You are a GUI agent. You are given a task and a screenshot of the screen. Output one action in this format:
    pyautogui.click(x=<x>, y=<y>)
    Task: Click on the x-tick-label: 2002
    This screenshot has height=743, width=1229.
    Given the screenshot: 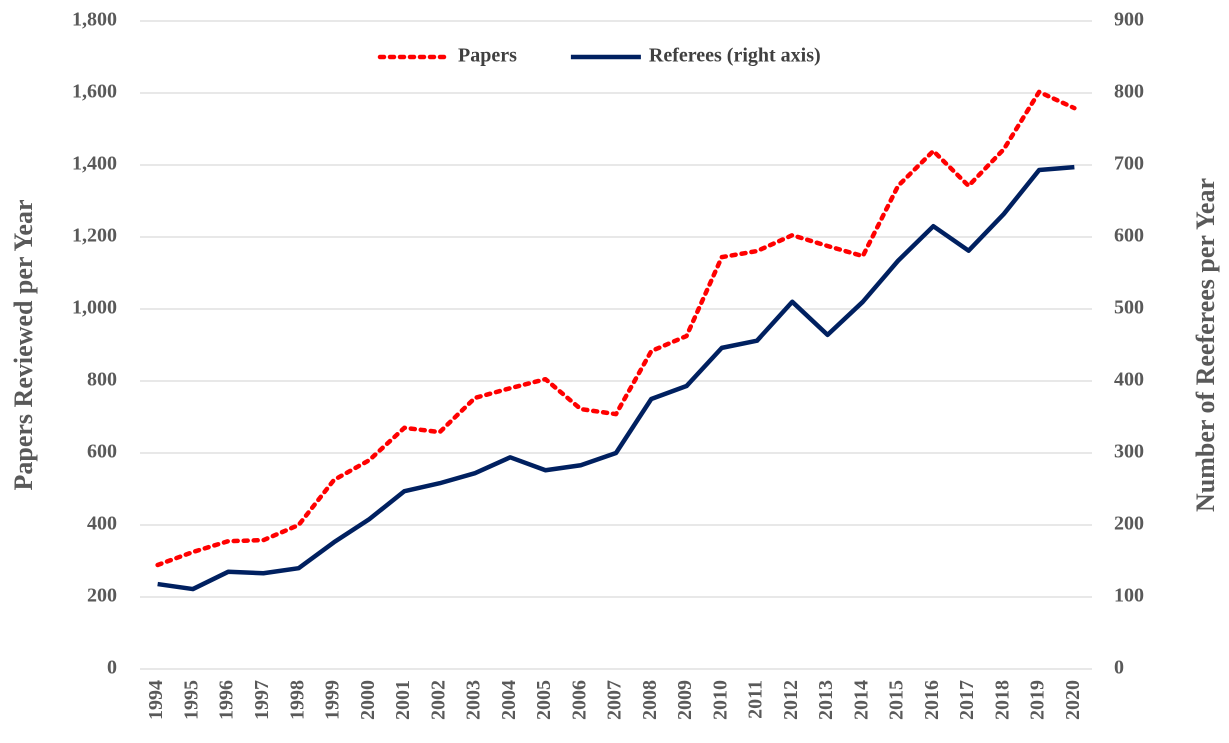 What is the action you would take?
    pyautogui.click(x=438, y=700)
    